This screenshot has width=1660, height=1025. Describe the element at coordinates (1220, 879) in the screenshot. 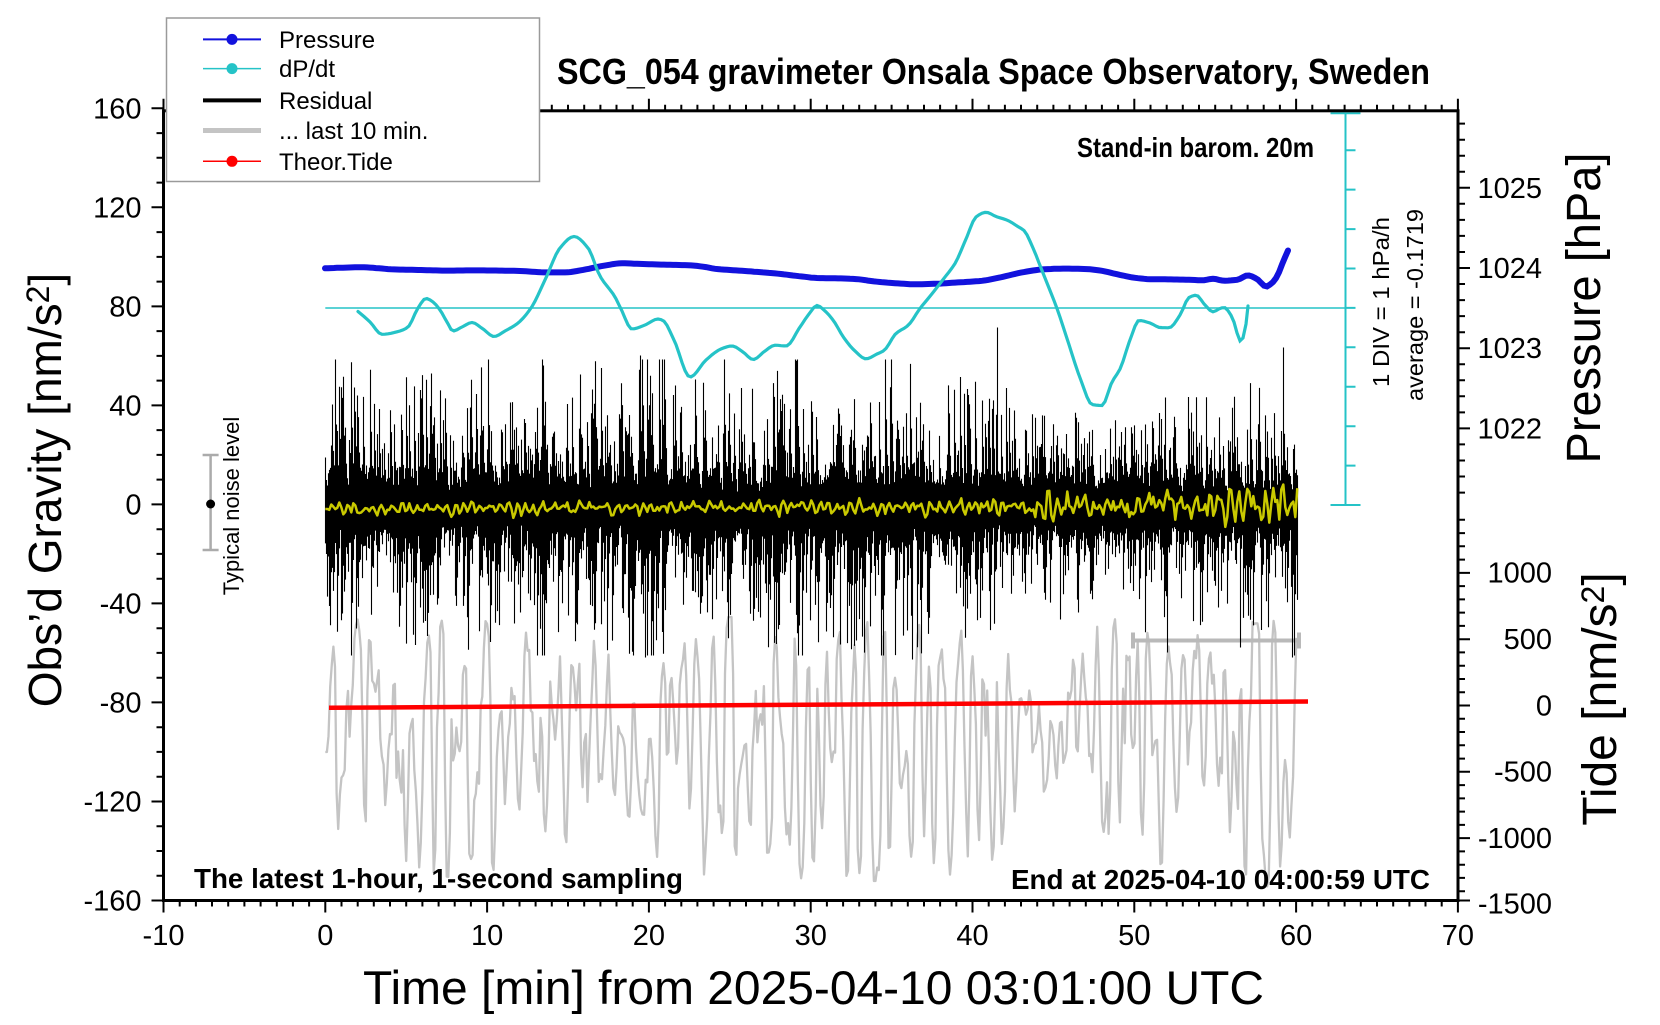

I see `svg-text: End at 2025-04-10 04:00:59 UTC` at that location.